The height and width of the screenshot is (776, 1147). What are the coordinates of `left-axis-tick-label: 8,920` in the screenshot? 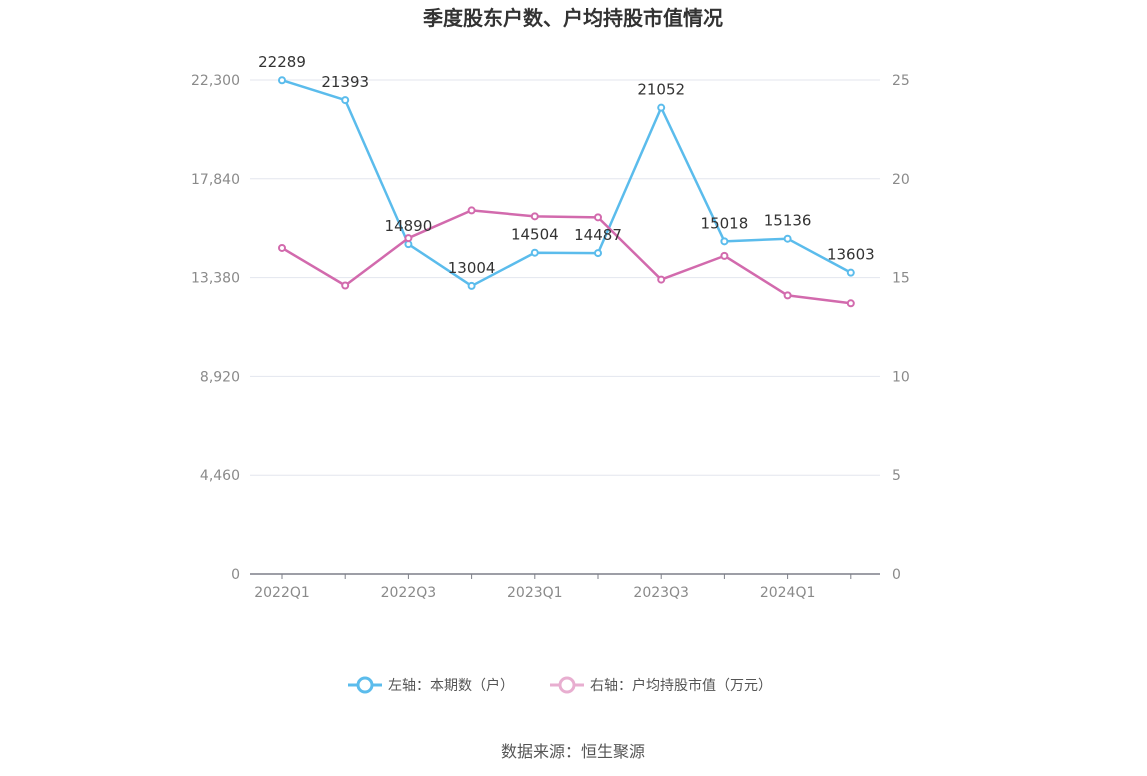 It's located at (220, 377).